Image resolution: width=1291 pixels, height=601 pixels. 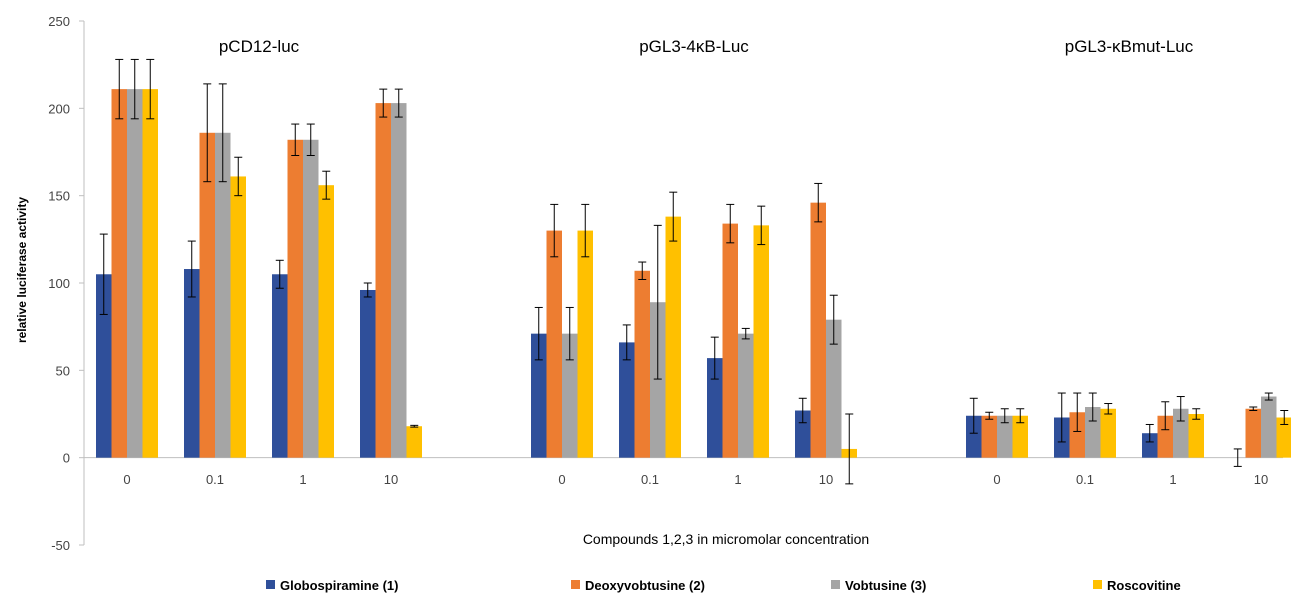 I want to click on legend-label: Roscovitine, so click(x=1144, y=585).